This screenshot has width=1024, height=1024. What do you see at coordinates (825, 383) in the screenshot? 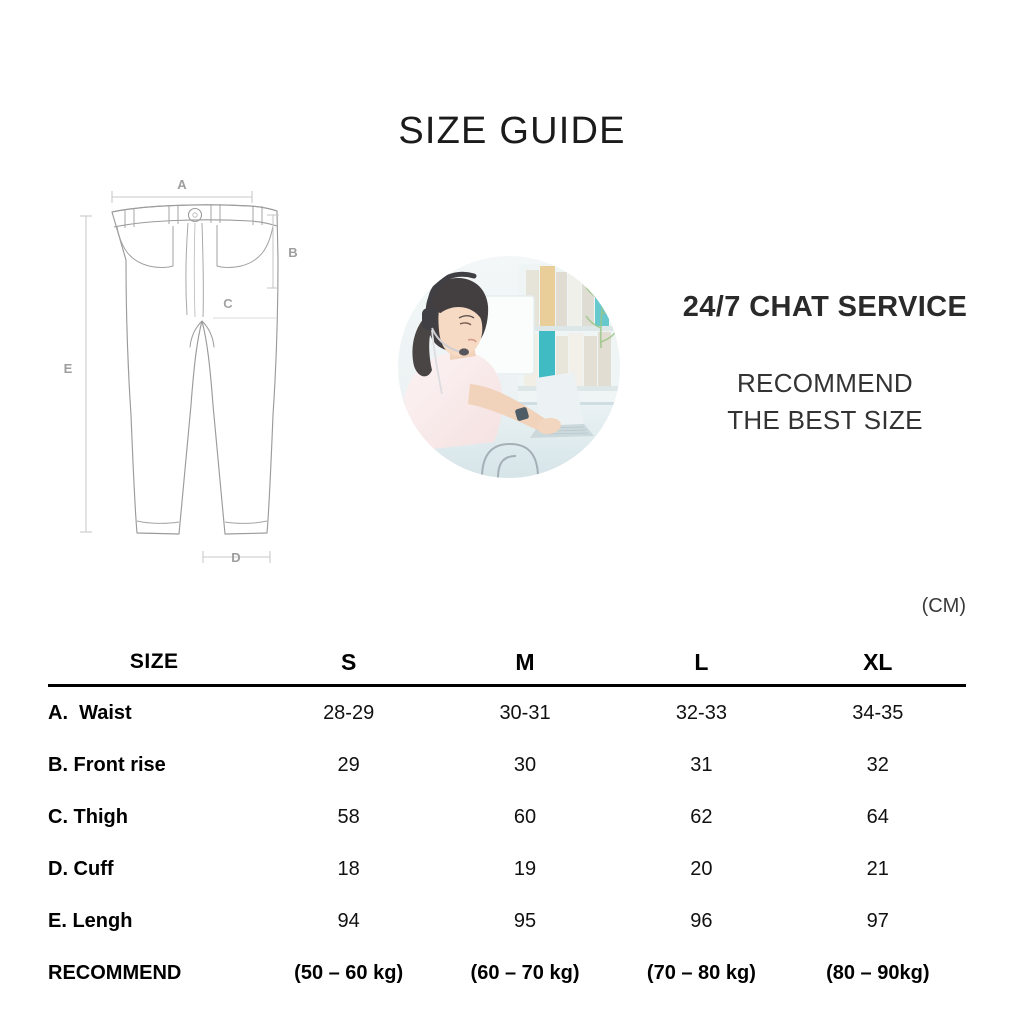
I see `recommend-best-size-line-1: RECOMMEND` at bounding box center [825, 383].